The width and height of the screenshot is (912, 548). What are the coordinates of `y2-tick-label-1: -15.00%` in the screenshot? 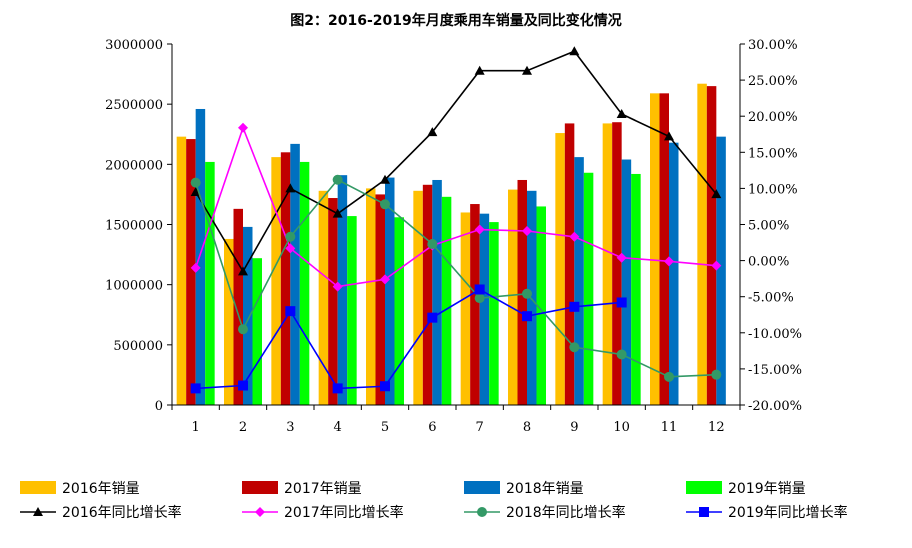 It's located at (775, 370).